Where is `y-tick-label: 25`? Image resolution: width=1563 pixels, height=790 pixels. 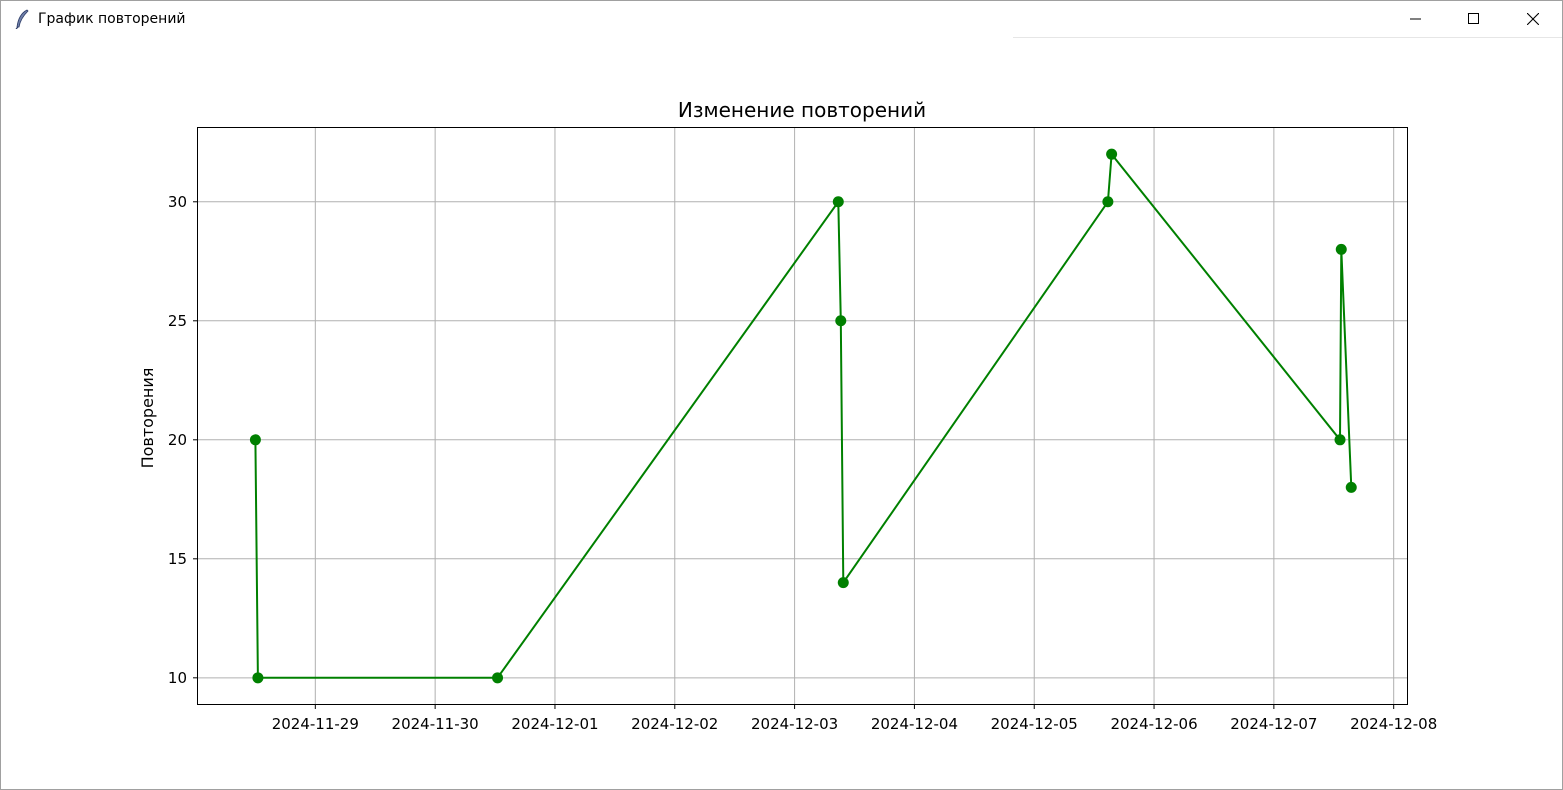 y-tick-label: 25 is located at coordinates (177, 321).